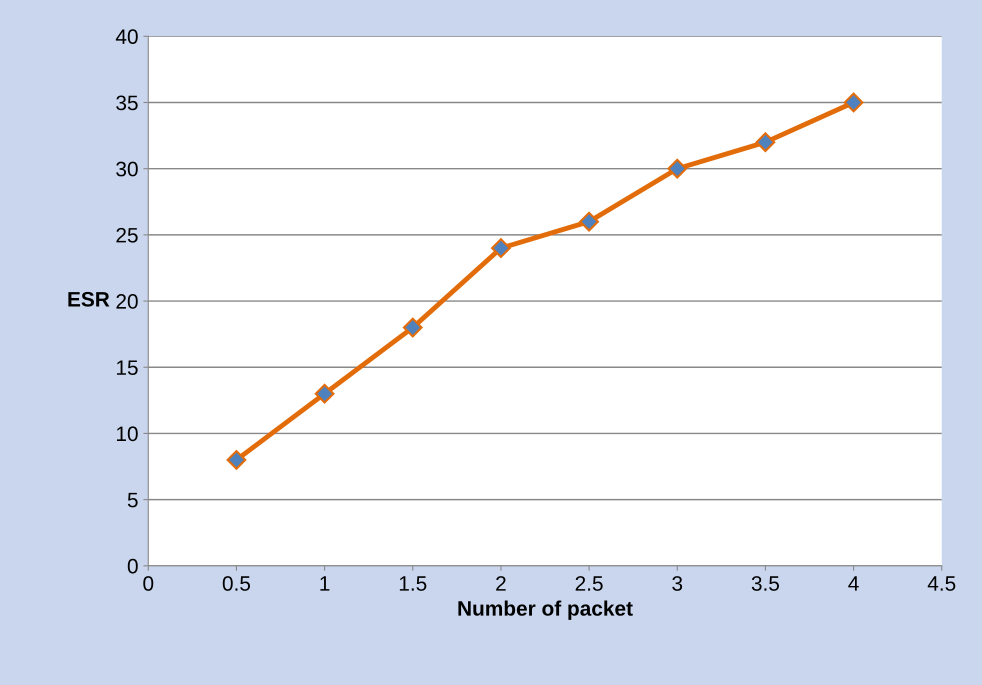 The width and height of the screenshot is (982, 685). What do you see at coordinates (89, 299) in the screenshot?
I see `y-axis-title: ESR` at bounding box center [89, 299].